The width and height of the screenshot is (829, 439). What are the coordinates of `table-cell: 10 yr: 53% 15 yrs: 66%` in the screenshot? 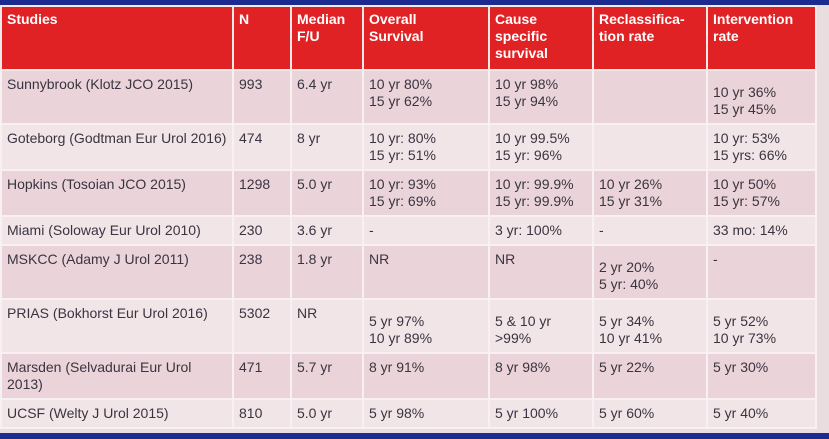 It's located at (761, 147).